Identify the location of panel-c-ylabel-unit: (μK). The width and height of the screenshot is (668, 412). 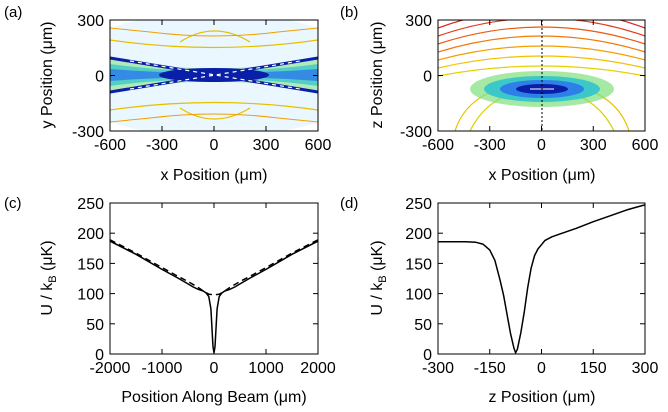
(47, 257).